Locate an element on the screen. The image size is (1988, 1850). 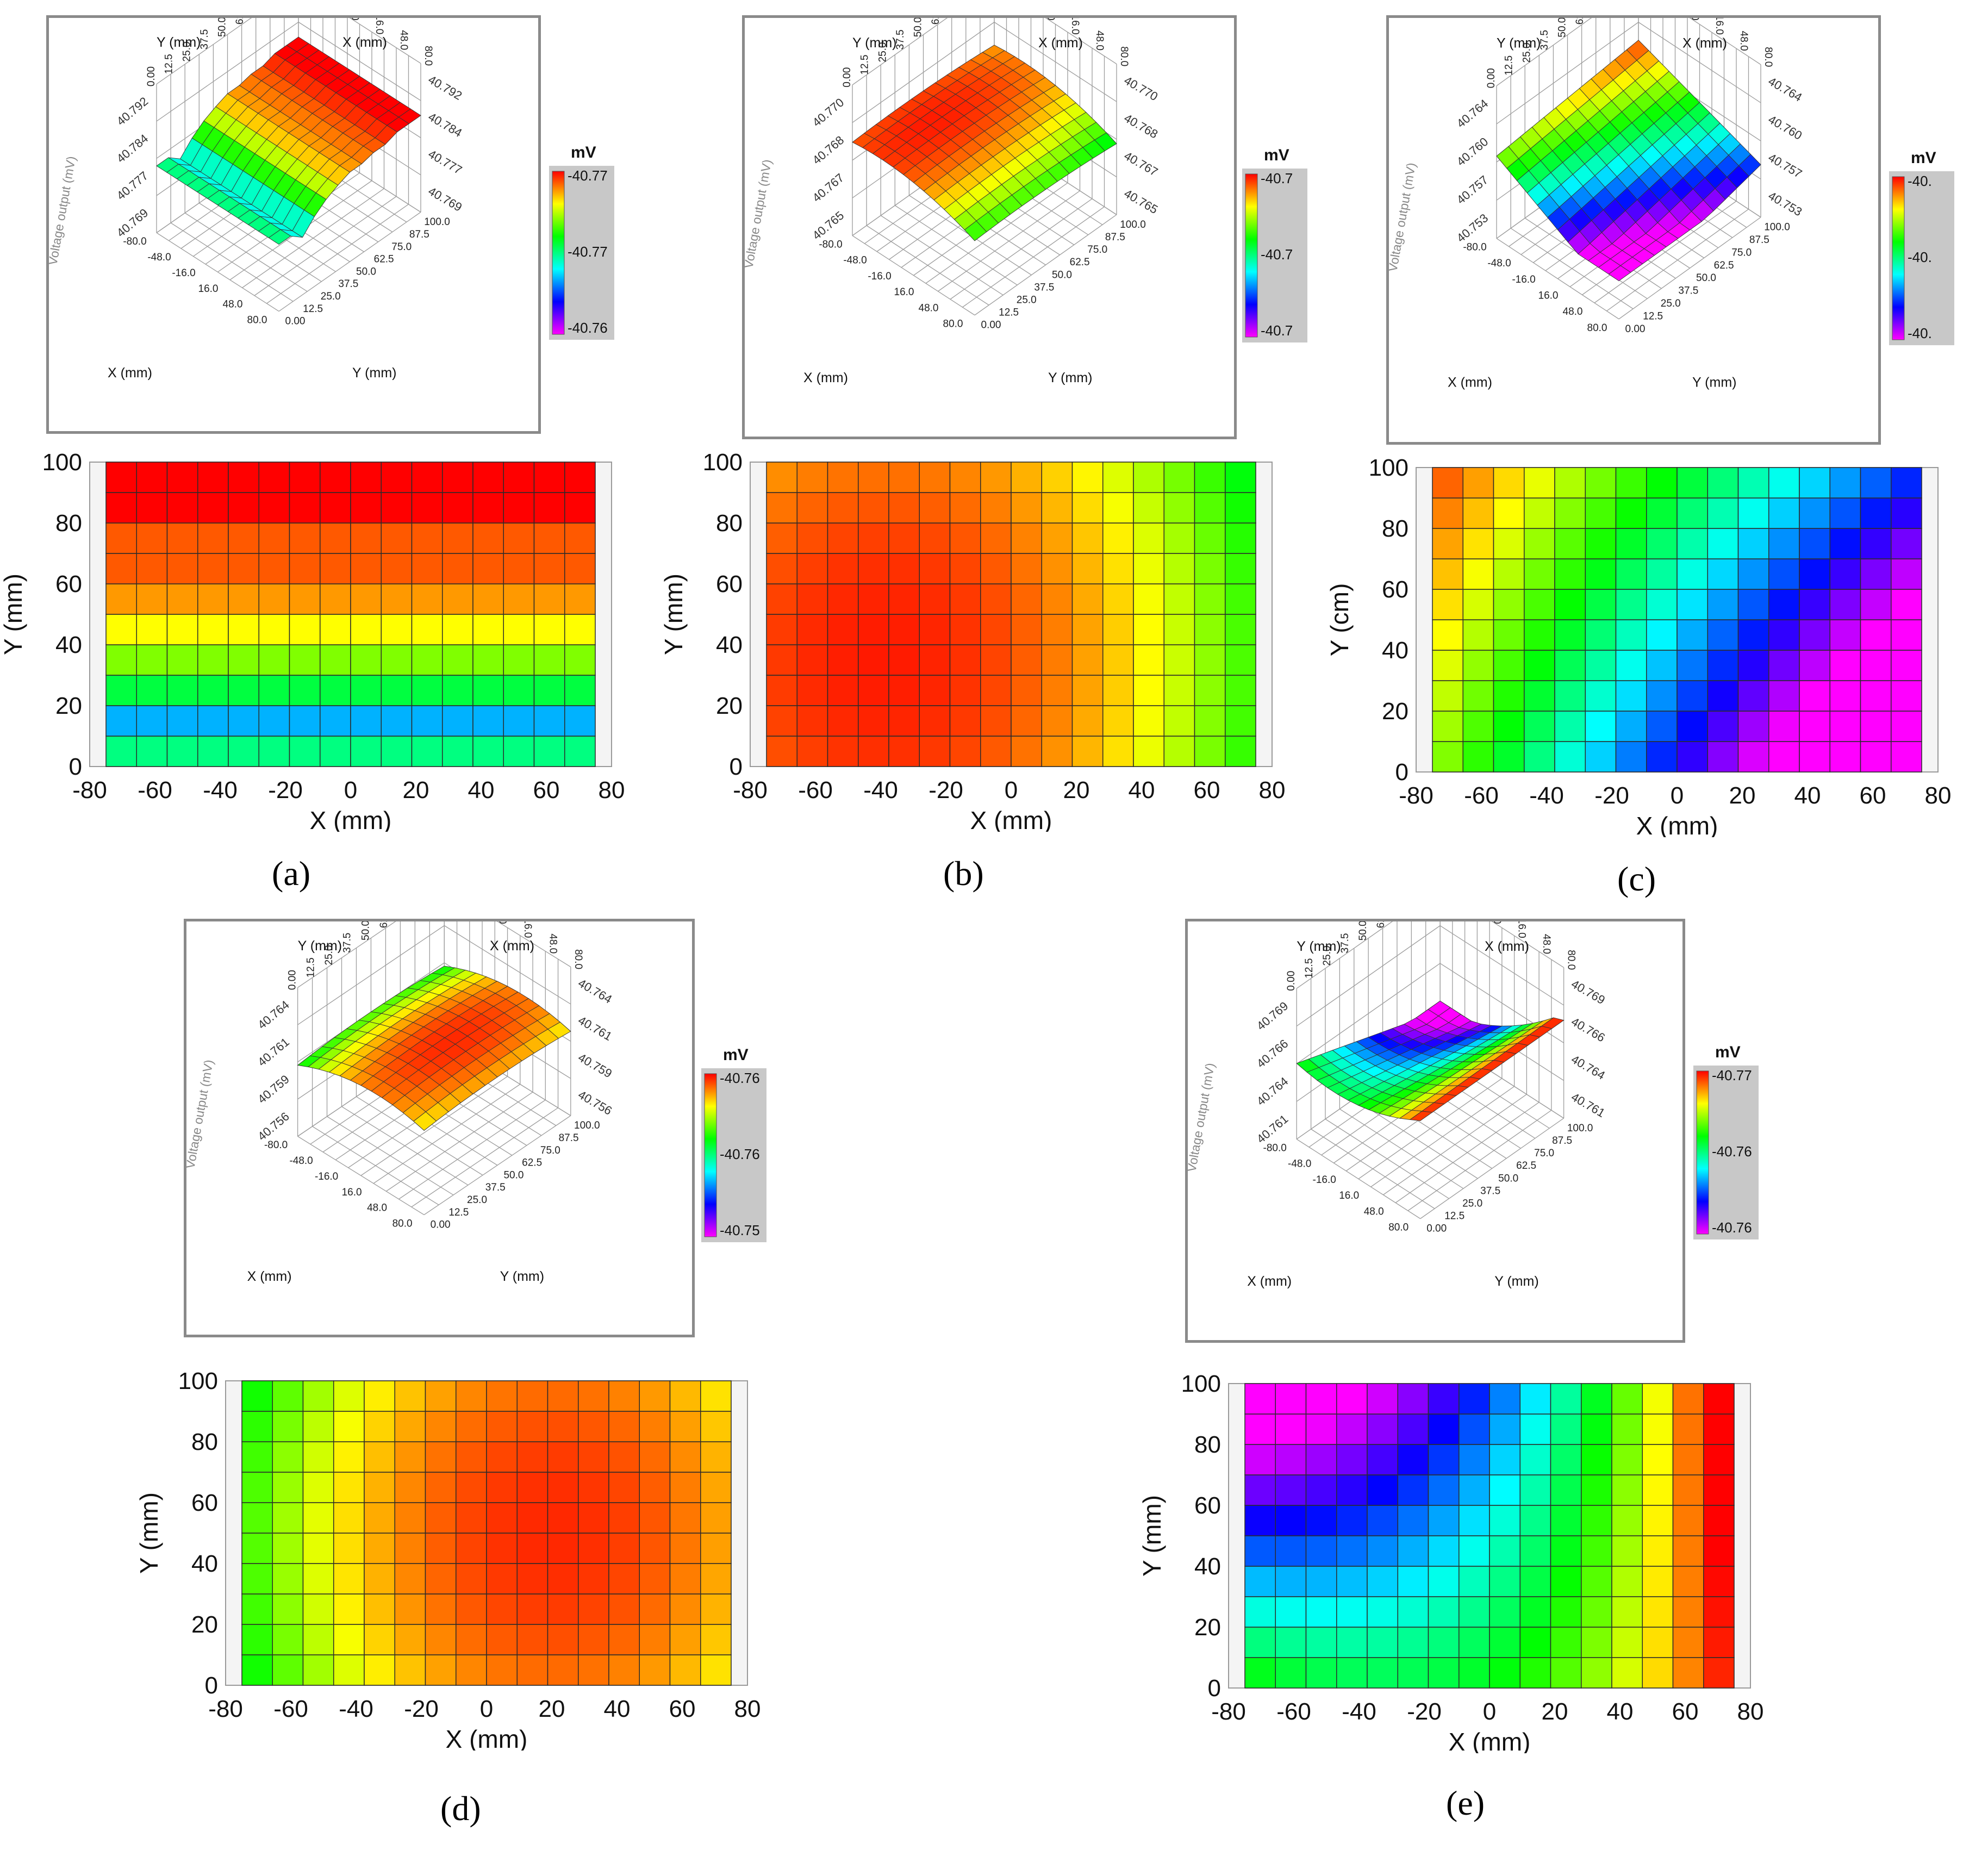
y-tick-label: 40 is located at coordinates (1395, 650).